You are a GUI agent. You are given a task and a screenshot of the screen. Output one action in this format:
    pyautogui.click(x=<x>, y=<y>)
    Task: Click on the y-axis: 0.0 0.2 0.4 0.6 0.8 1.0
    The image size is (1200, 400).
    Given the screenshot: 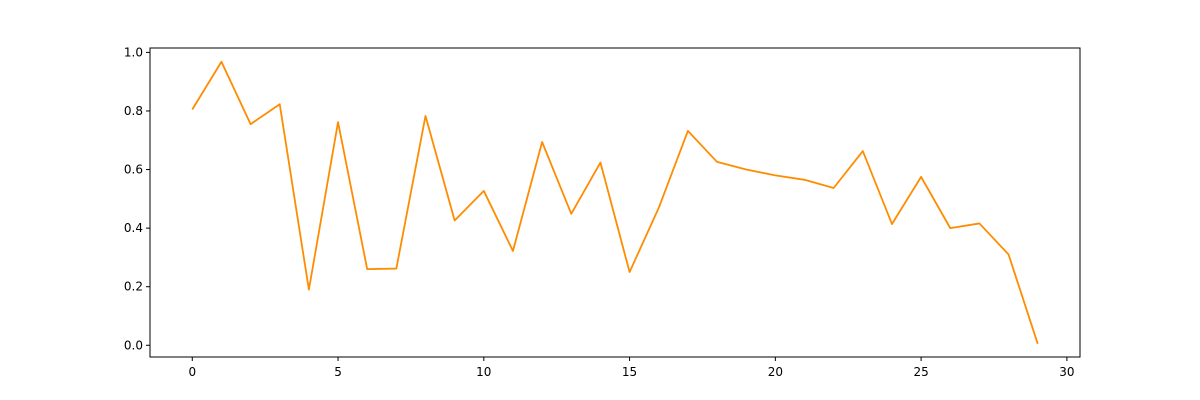 What is the action you would take?
    pyautogui.click(x=137, y=198)
    